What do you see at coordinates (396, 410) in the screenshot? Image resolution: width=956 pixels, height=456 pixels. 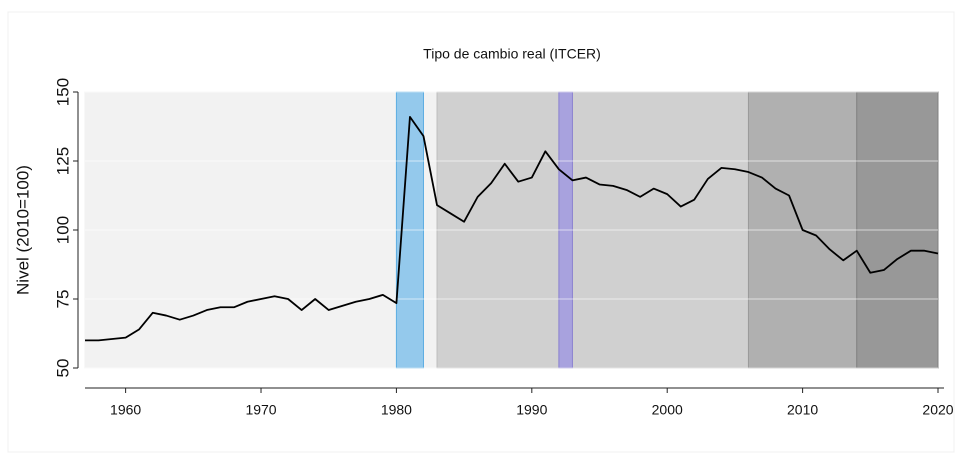 I see `x-tick-label: 1980` at bounding box center [396, 410].